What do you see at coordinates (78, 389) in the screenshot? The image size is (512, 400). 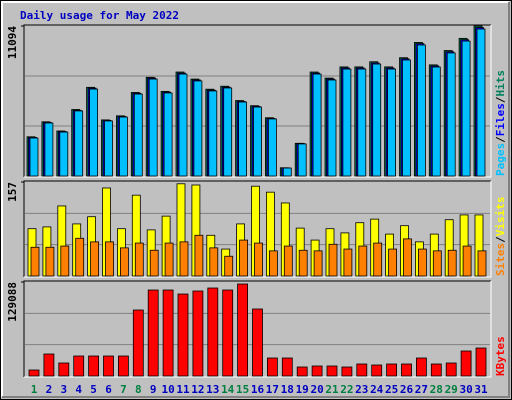 I see `x-tick-label: 4` at bounding box center [78, 389].